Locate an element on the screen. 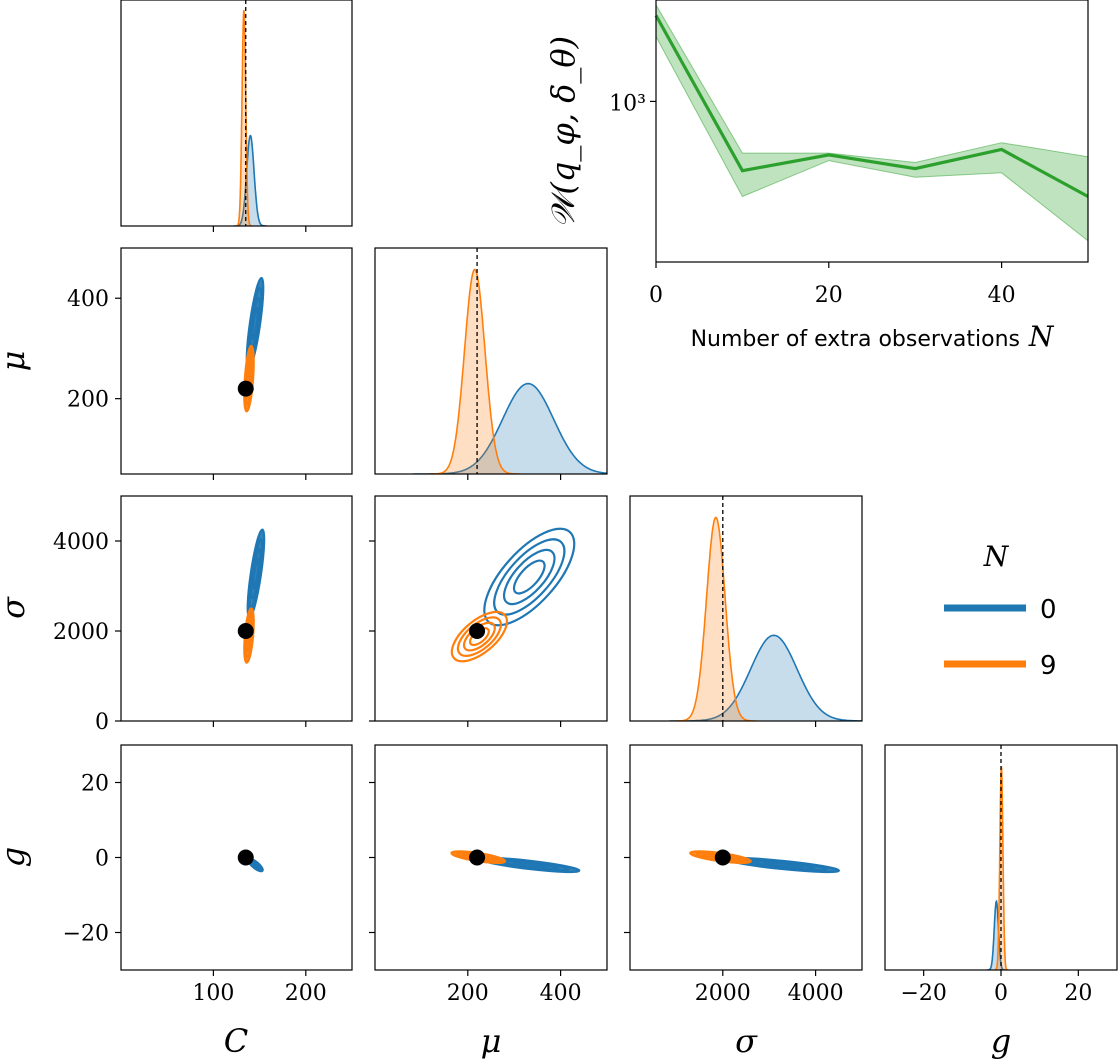 Image resolution: width=1118 pixels, height=1064 pixels. pair-sigma-g-xtick-label: 4000 is located at coordinates (816, 993).